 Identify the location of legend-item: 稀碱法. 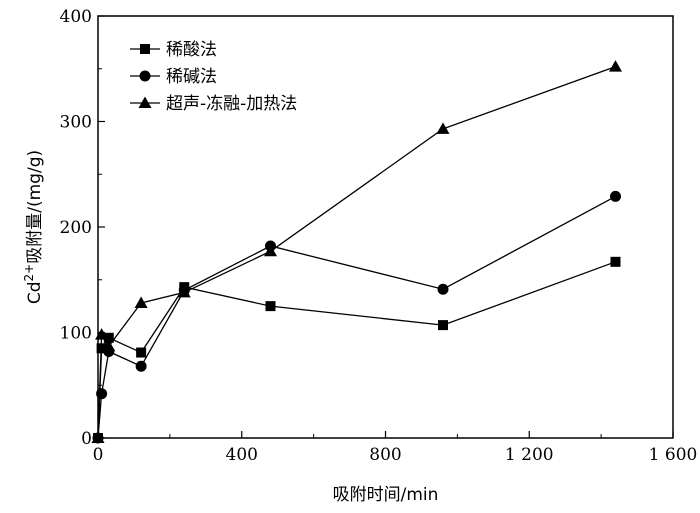
(173, 77).